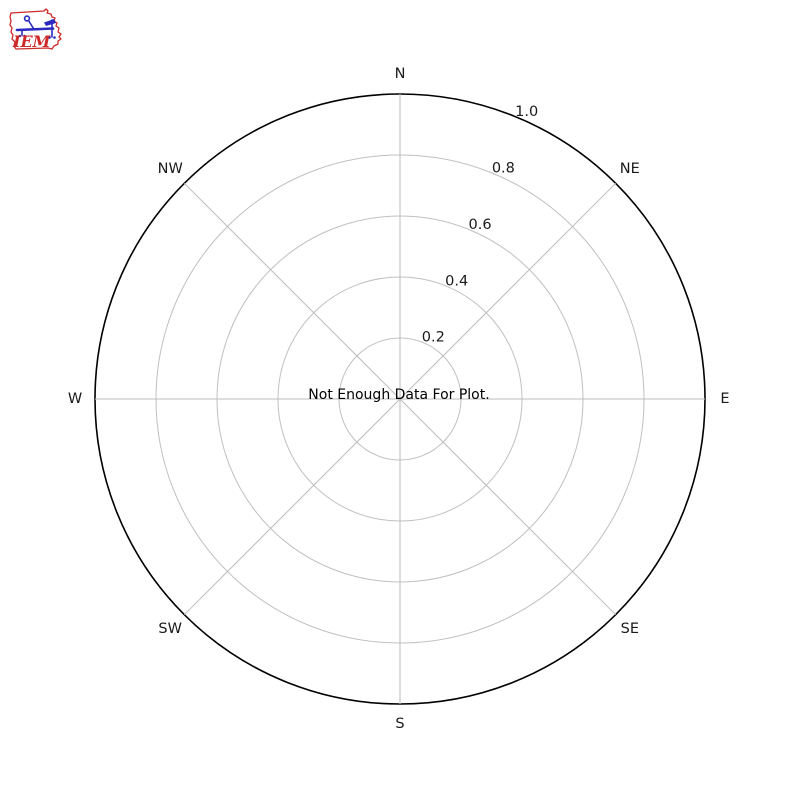  I want to click on spoke-line-NE, so click(508, 291).